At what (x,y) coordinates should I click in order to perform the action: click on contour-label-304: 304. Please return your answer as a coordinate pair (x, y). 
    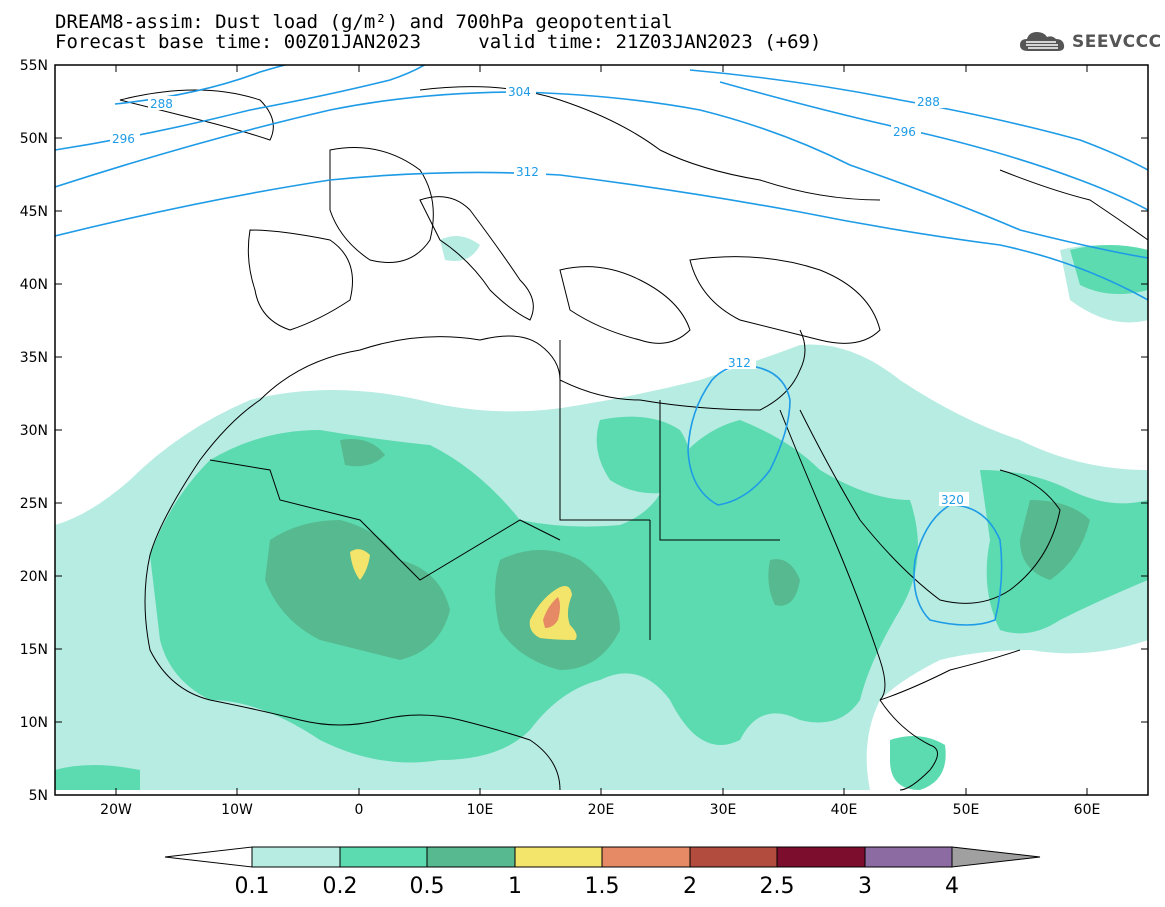
    Looking at the image, I should click on (519, 92).